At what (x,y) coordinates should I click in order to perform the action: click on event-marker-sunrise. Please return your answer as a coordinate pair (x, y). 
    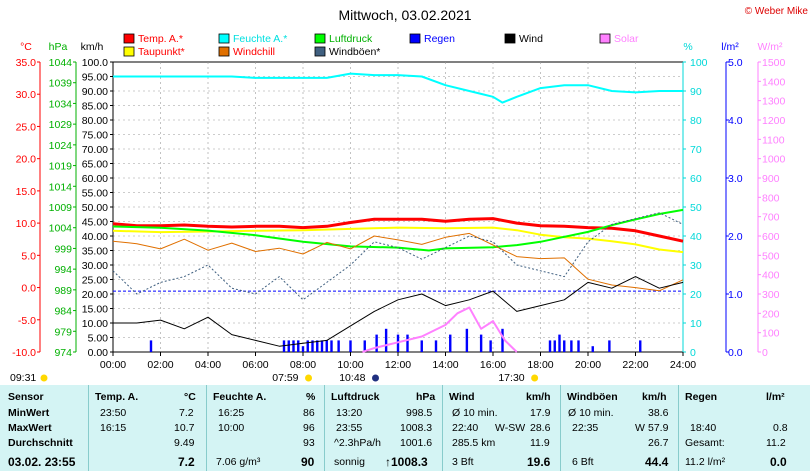
    Looking at the image, I should click on (309, 378).